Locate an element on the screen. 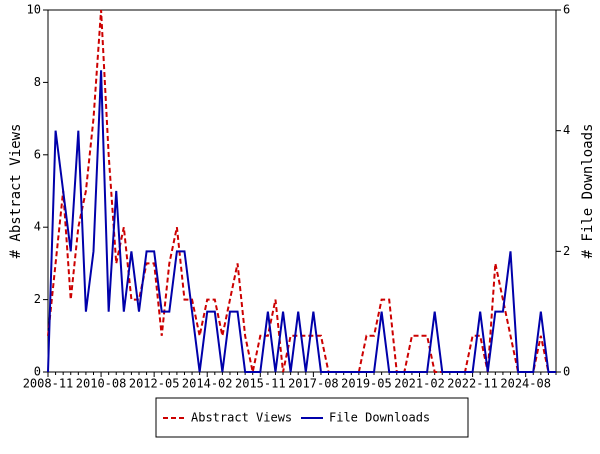 The width and height of the screenshot is (600, 454). legend-label: File Downloads is located at coordinates (379, 418).